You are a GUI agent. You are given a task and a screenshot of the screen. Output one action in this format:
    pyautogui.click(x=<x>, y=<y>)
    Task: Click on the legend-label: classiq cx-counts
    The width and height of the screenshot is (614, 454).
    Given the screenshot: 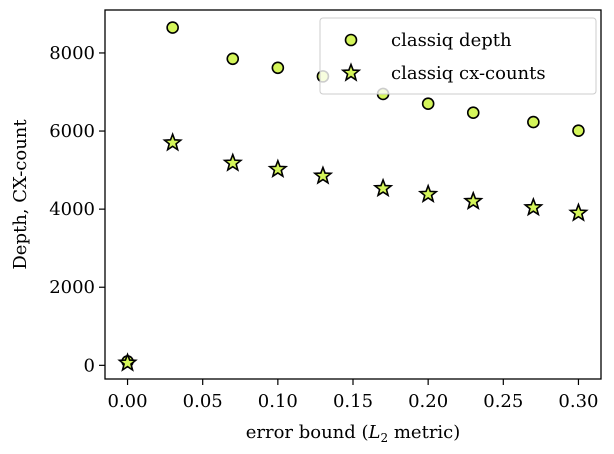 What is the action you would take?
    pyautogui.click(x=468, y=73)
    